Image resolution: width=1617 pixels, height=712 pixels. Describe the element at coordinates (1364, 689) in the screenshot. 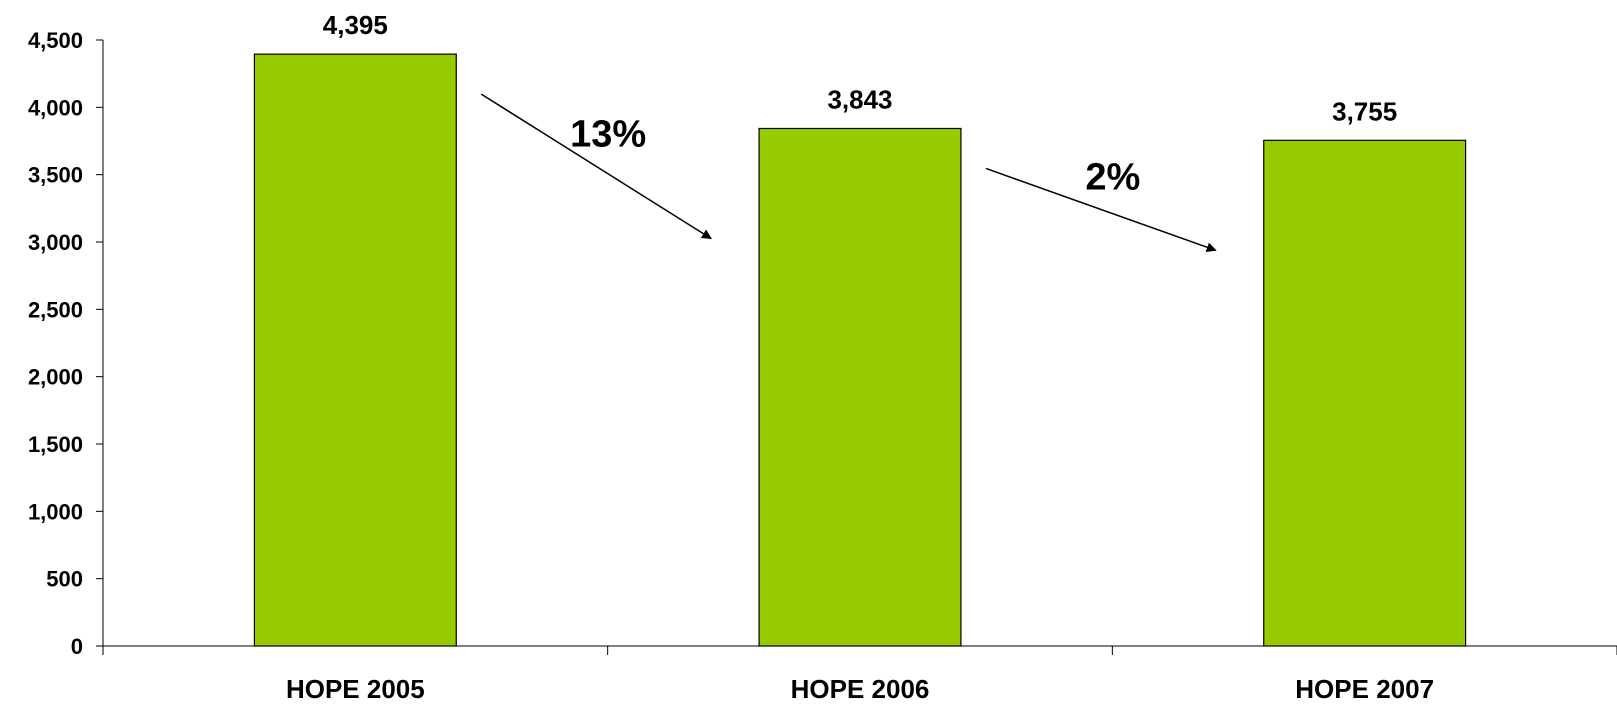

I see `x-category-label: HOPE 2007` at that location.